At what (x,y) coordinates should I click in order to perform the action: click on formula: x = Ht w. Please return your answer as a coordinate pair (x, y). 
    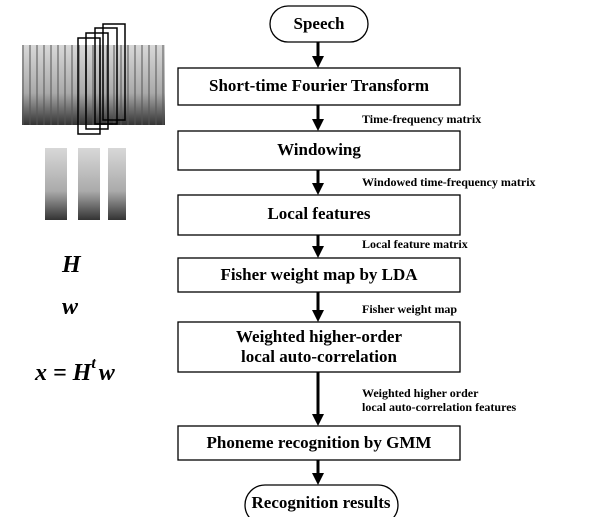
    Looking at the image, I should click on (75, 370).